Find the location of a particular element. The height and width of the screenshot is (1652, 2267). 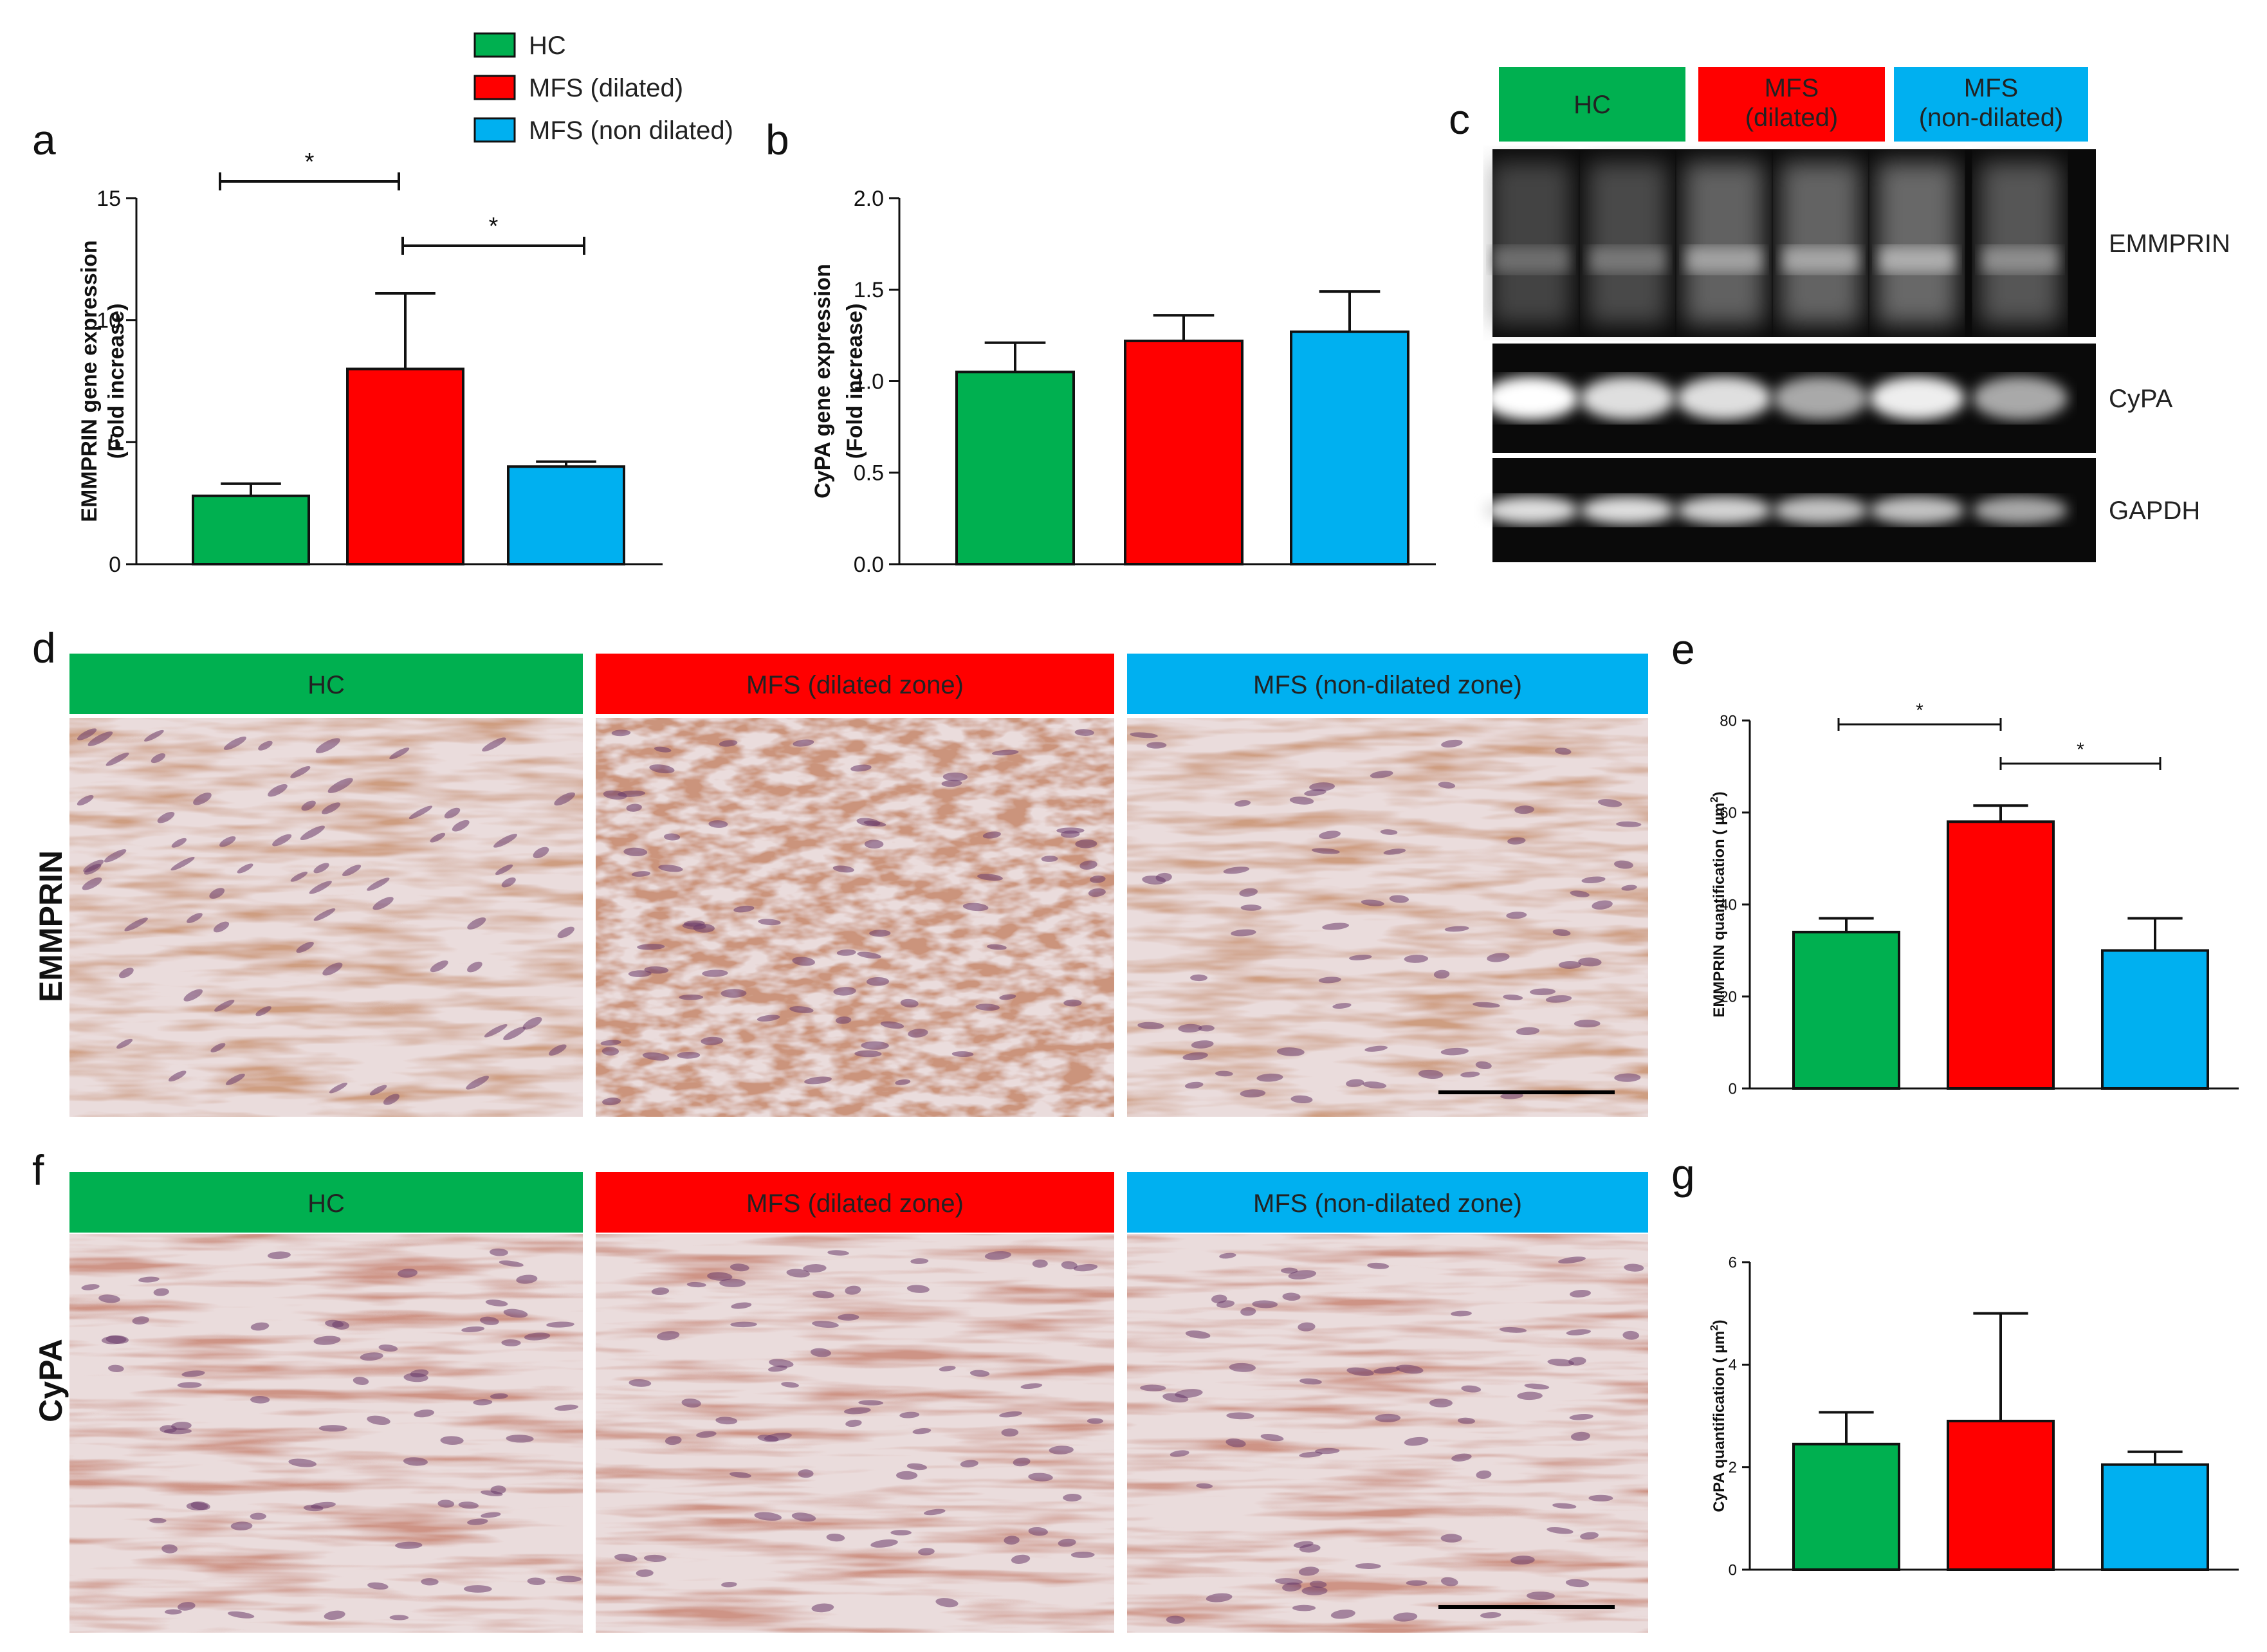

chart-e-tick-label-1: 20 is located at coordinates (1728, 996).